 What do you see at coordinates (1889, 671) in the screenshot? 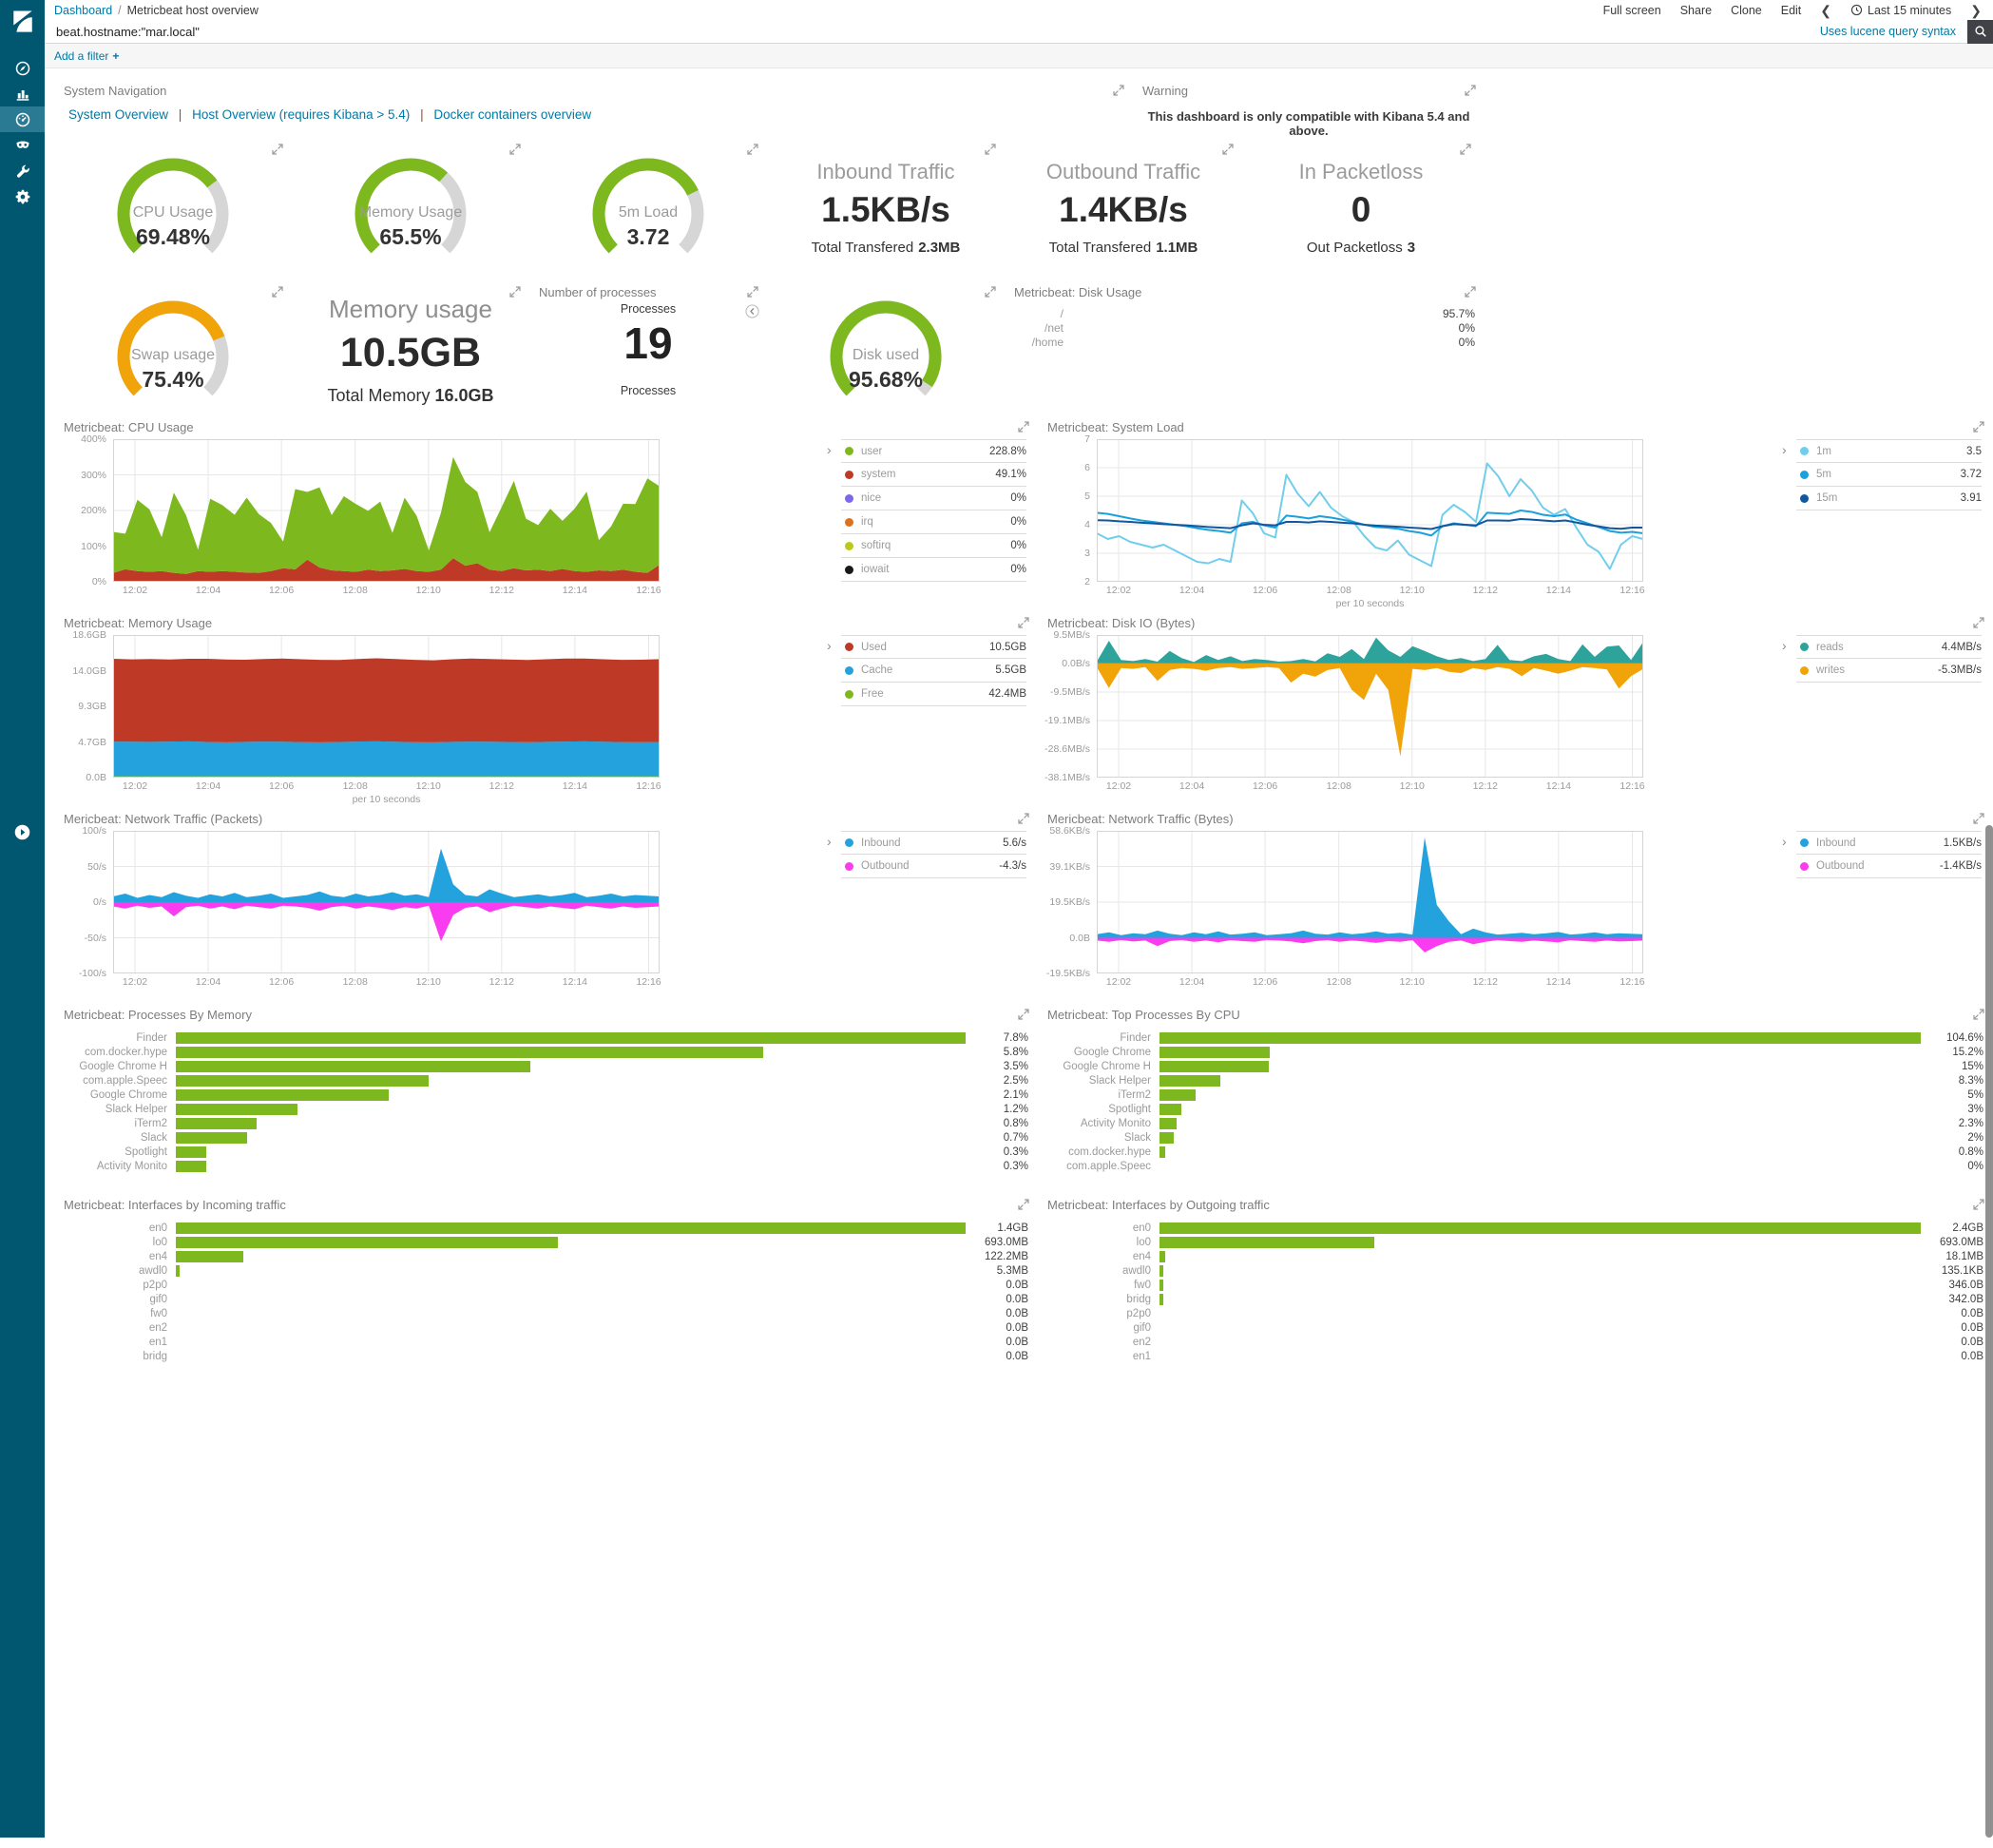
I see `legend-item: writes-5.3MB/s` at bounding box center [1889, 671].